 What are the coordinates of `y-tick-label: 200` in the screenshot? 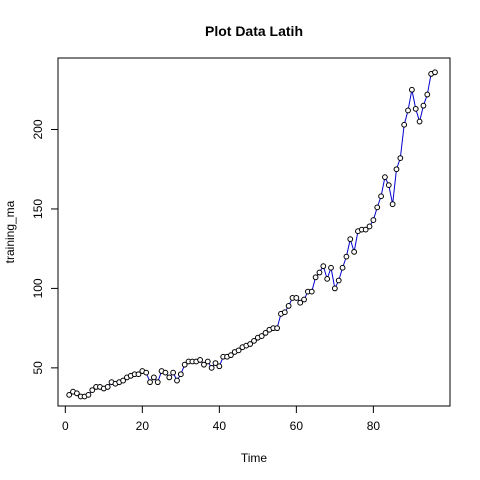 It's located at (38, 129).